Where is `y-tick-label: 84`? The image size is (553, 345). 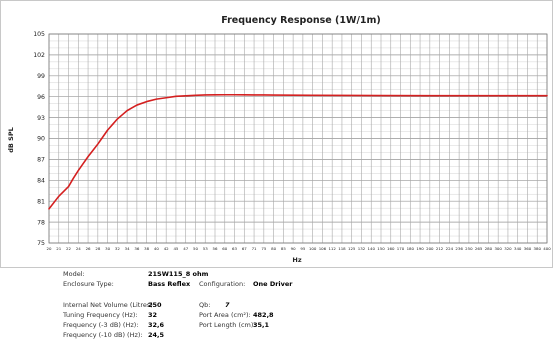
y-tick-label: 84 is located at coordinates (41, 181).